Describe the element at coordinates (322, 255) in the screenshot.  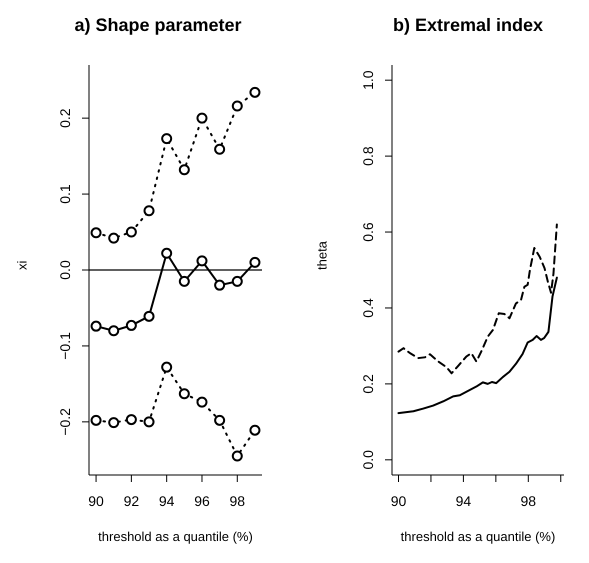
I see `y-axis-title: theta` at that location.